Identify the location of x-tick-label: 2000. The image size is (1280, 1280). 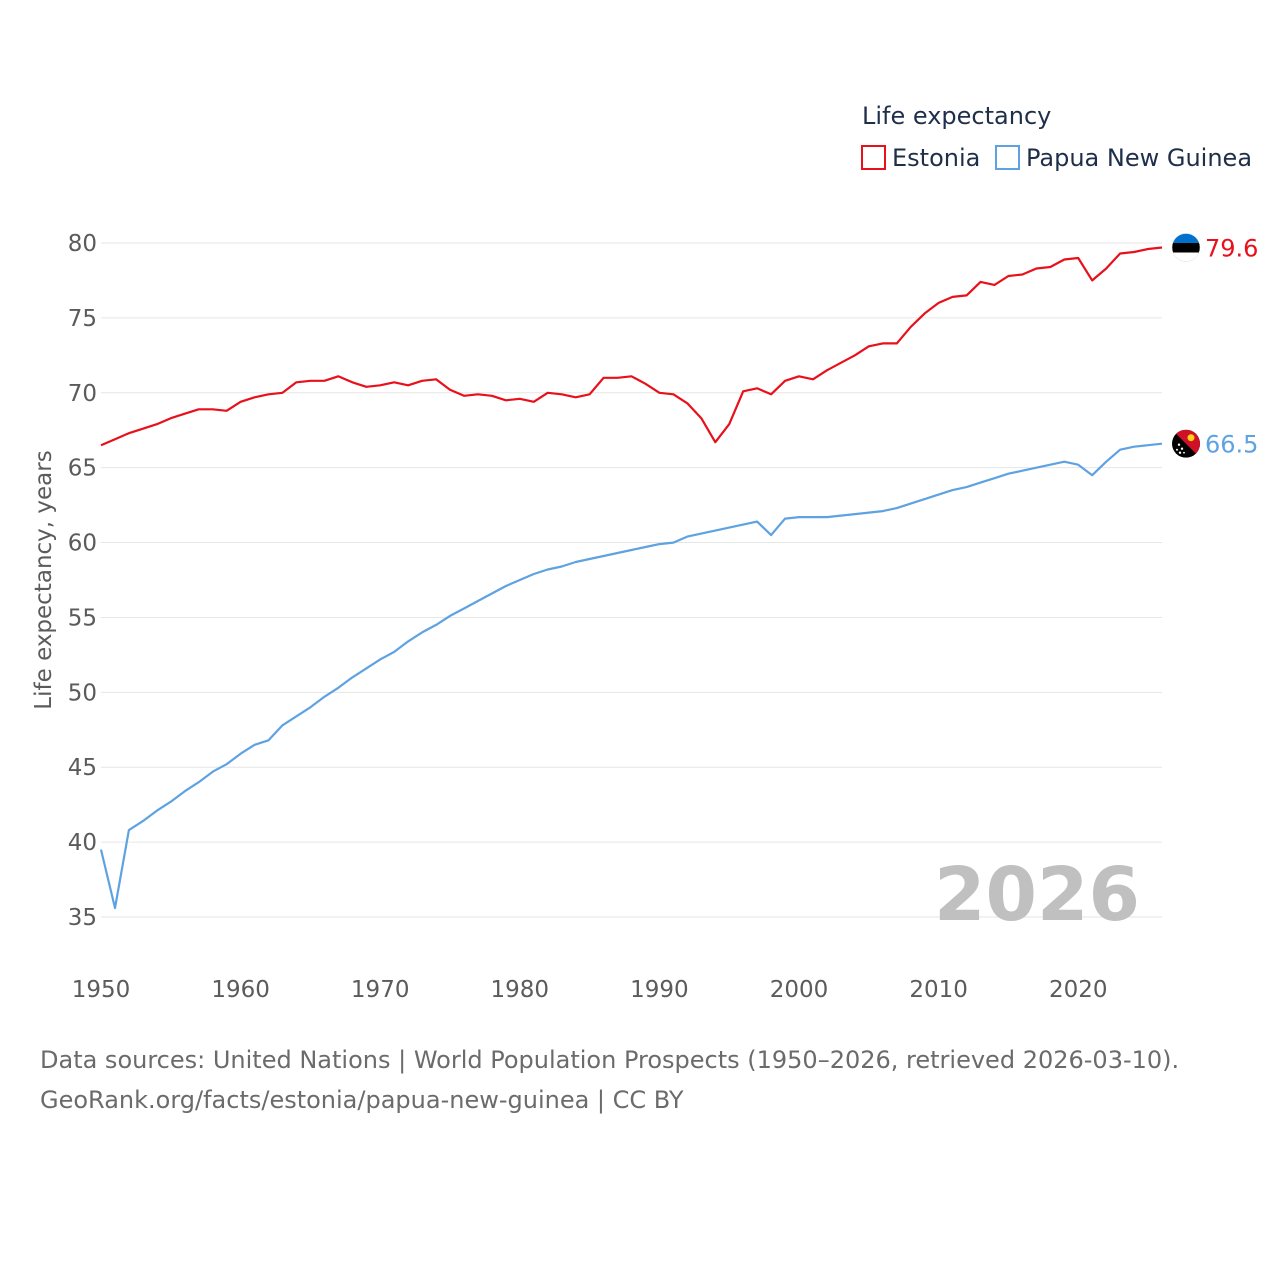
(799, 990).